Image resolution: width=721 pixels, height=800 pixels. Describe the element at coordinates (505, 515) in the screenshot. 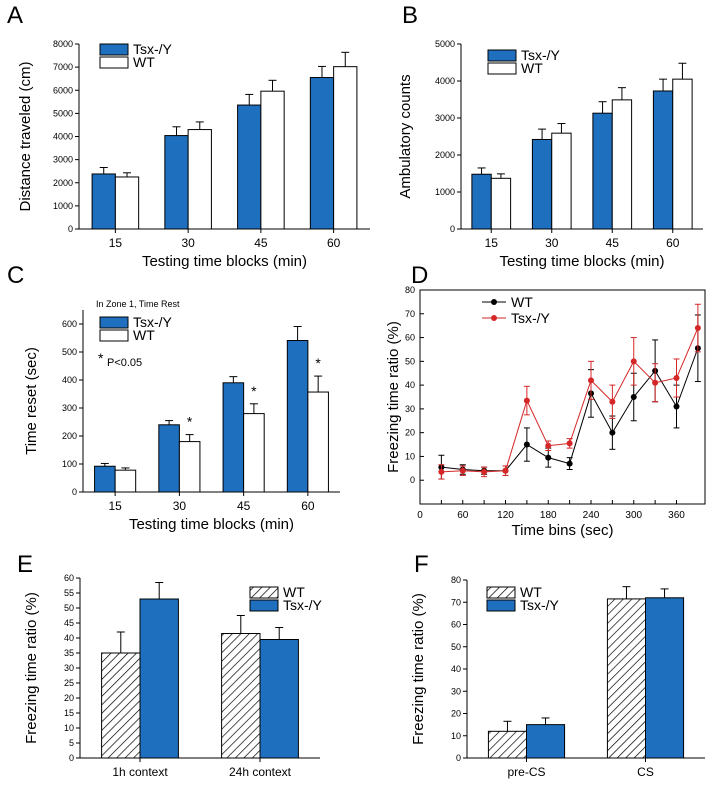

I see `panel-d-x-tick-label: 120` at that location.